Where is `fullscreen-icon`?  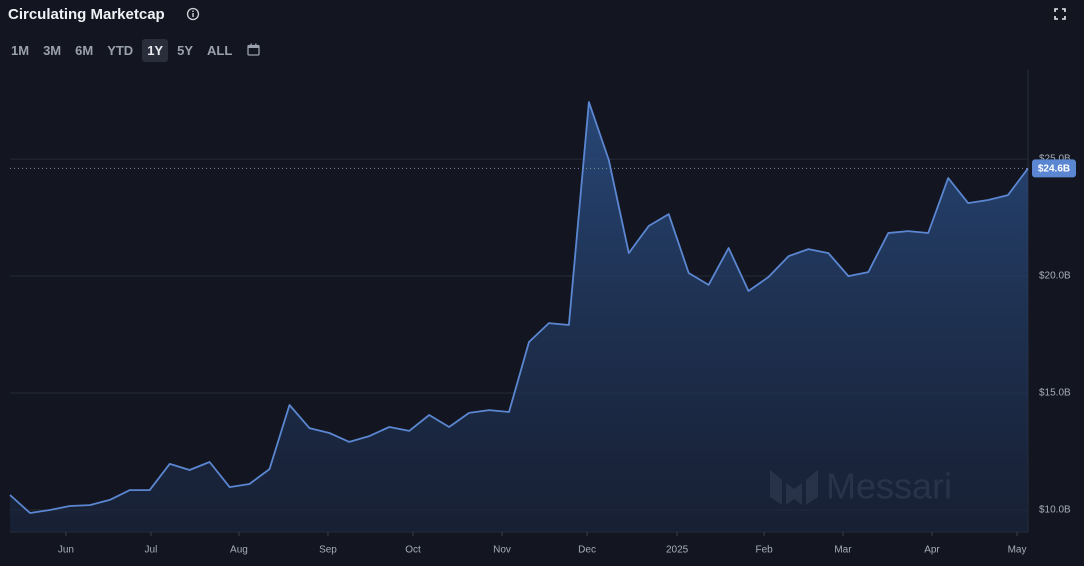
fullscreen-icon is located at coordinates (1060, 14).